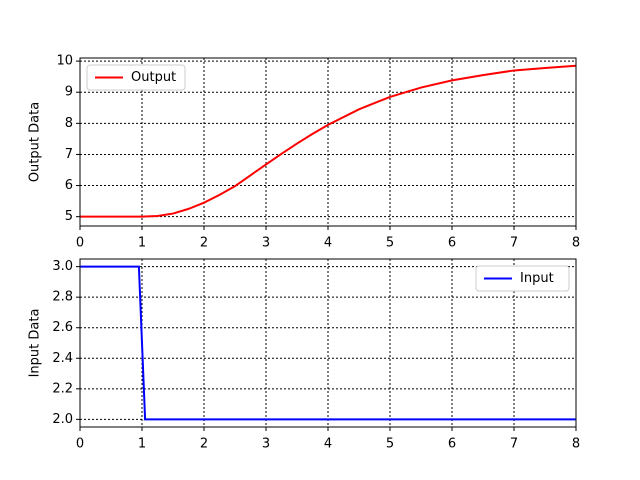  I want to click on y-tick-label: 2.4, so click(62, 358).